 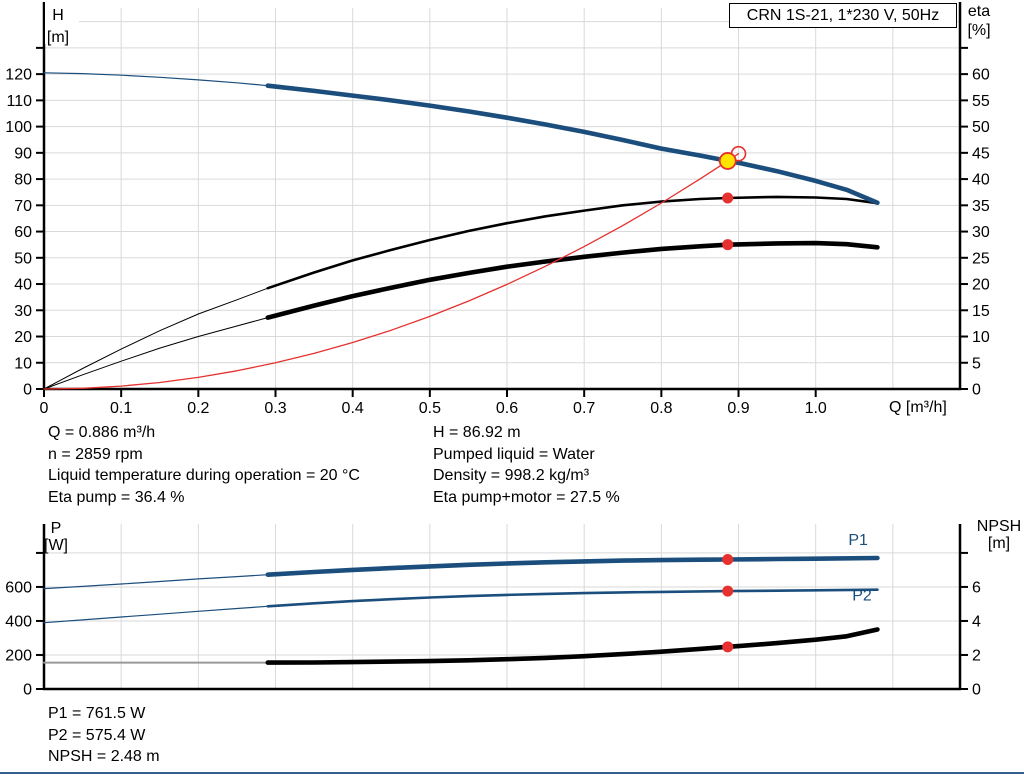 What do you see at coordinates (862, 596) in the screenshot?
I see `curve-label-p2: P2` at bounding box center [862, 596].